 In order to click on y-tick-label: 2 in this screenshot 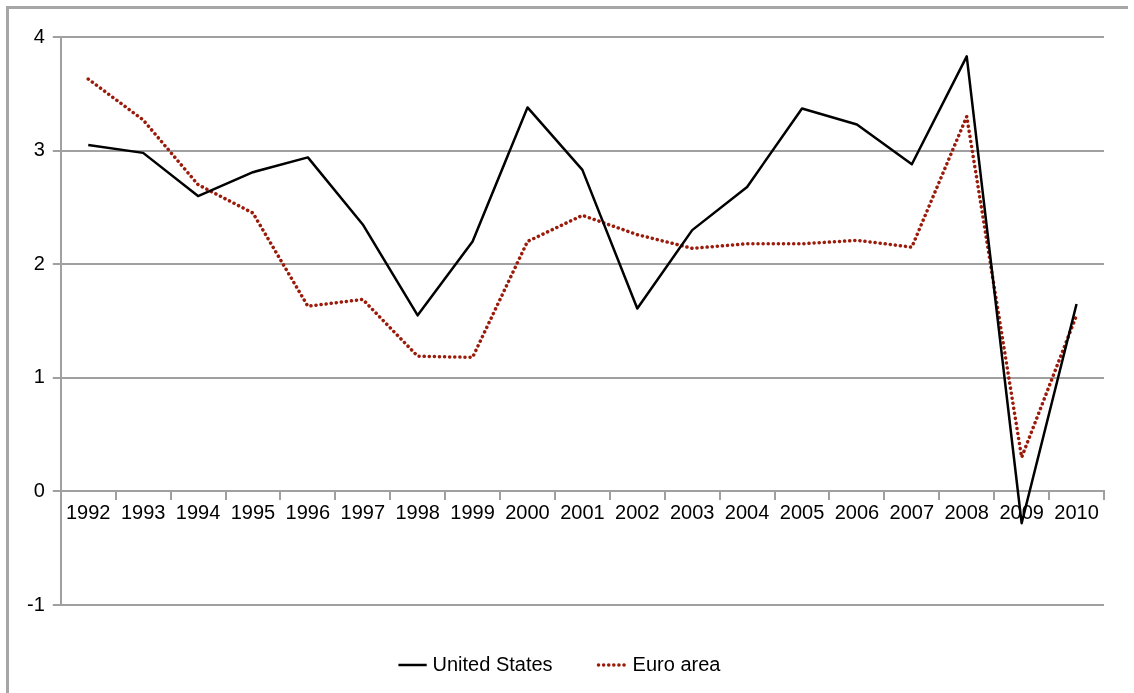, I will do `click(39, 262)`.